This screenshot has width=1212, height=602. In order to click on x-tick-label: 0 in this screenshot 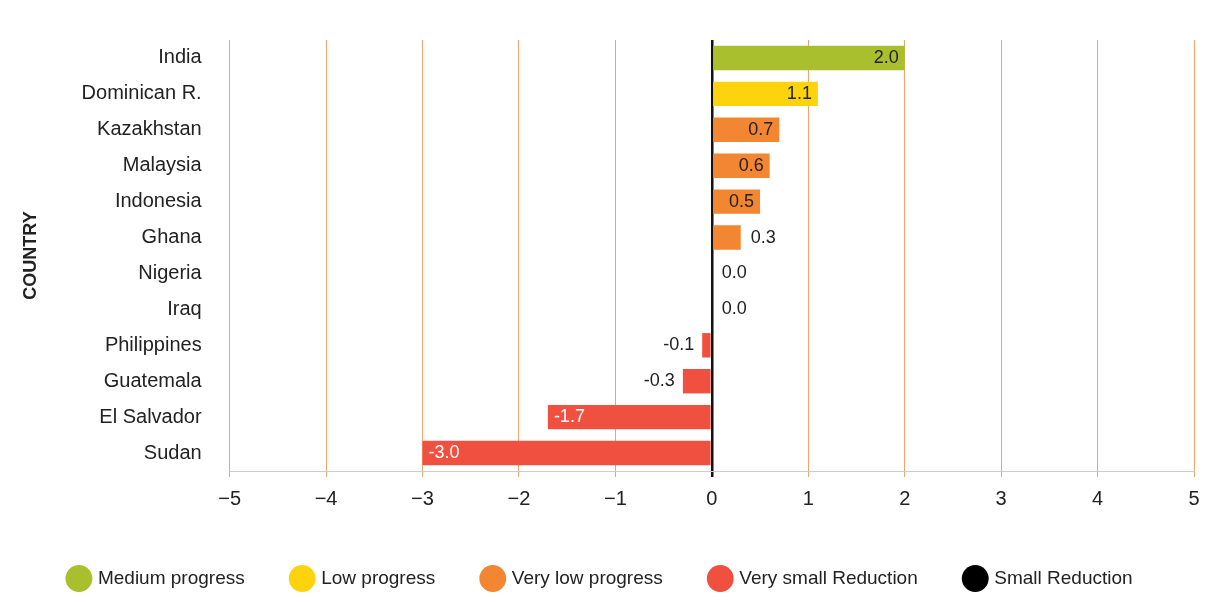, I will do `click(712, 497)`.